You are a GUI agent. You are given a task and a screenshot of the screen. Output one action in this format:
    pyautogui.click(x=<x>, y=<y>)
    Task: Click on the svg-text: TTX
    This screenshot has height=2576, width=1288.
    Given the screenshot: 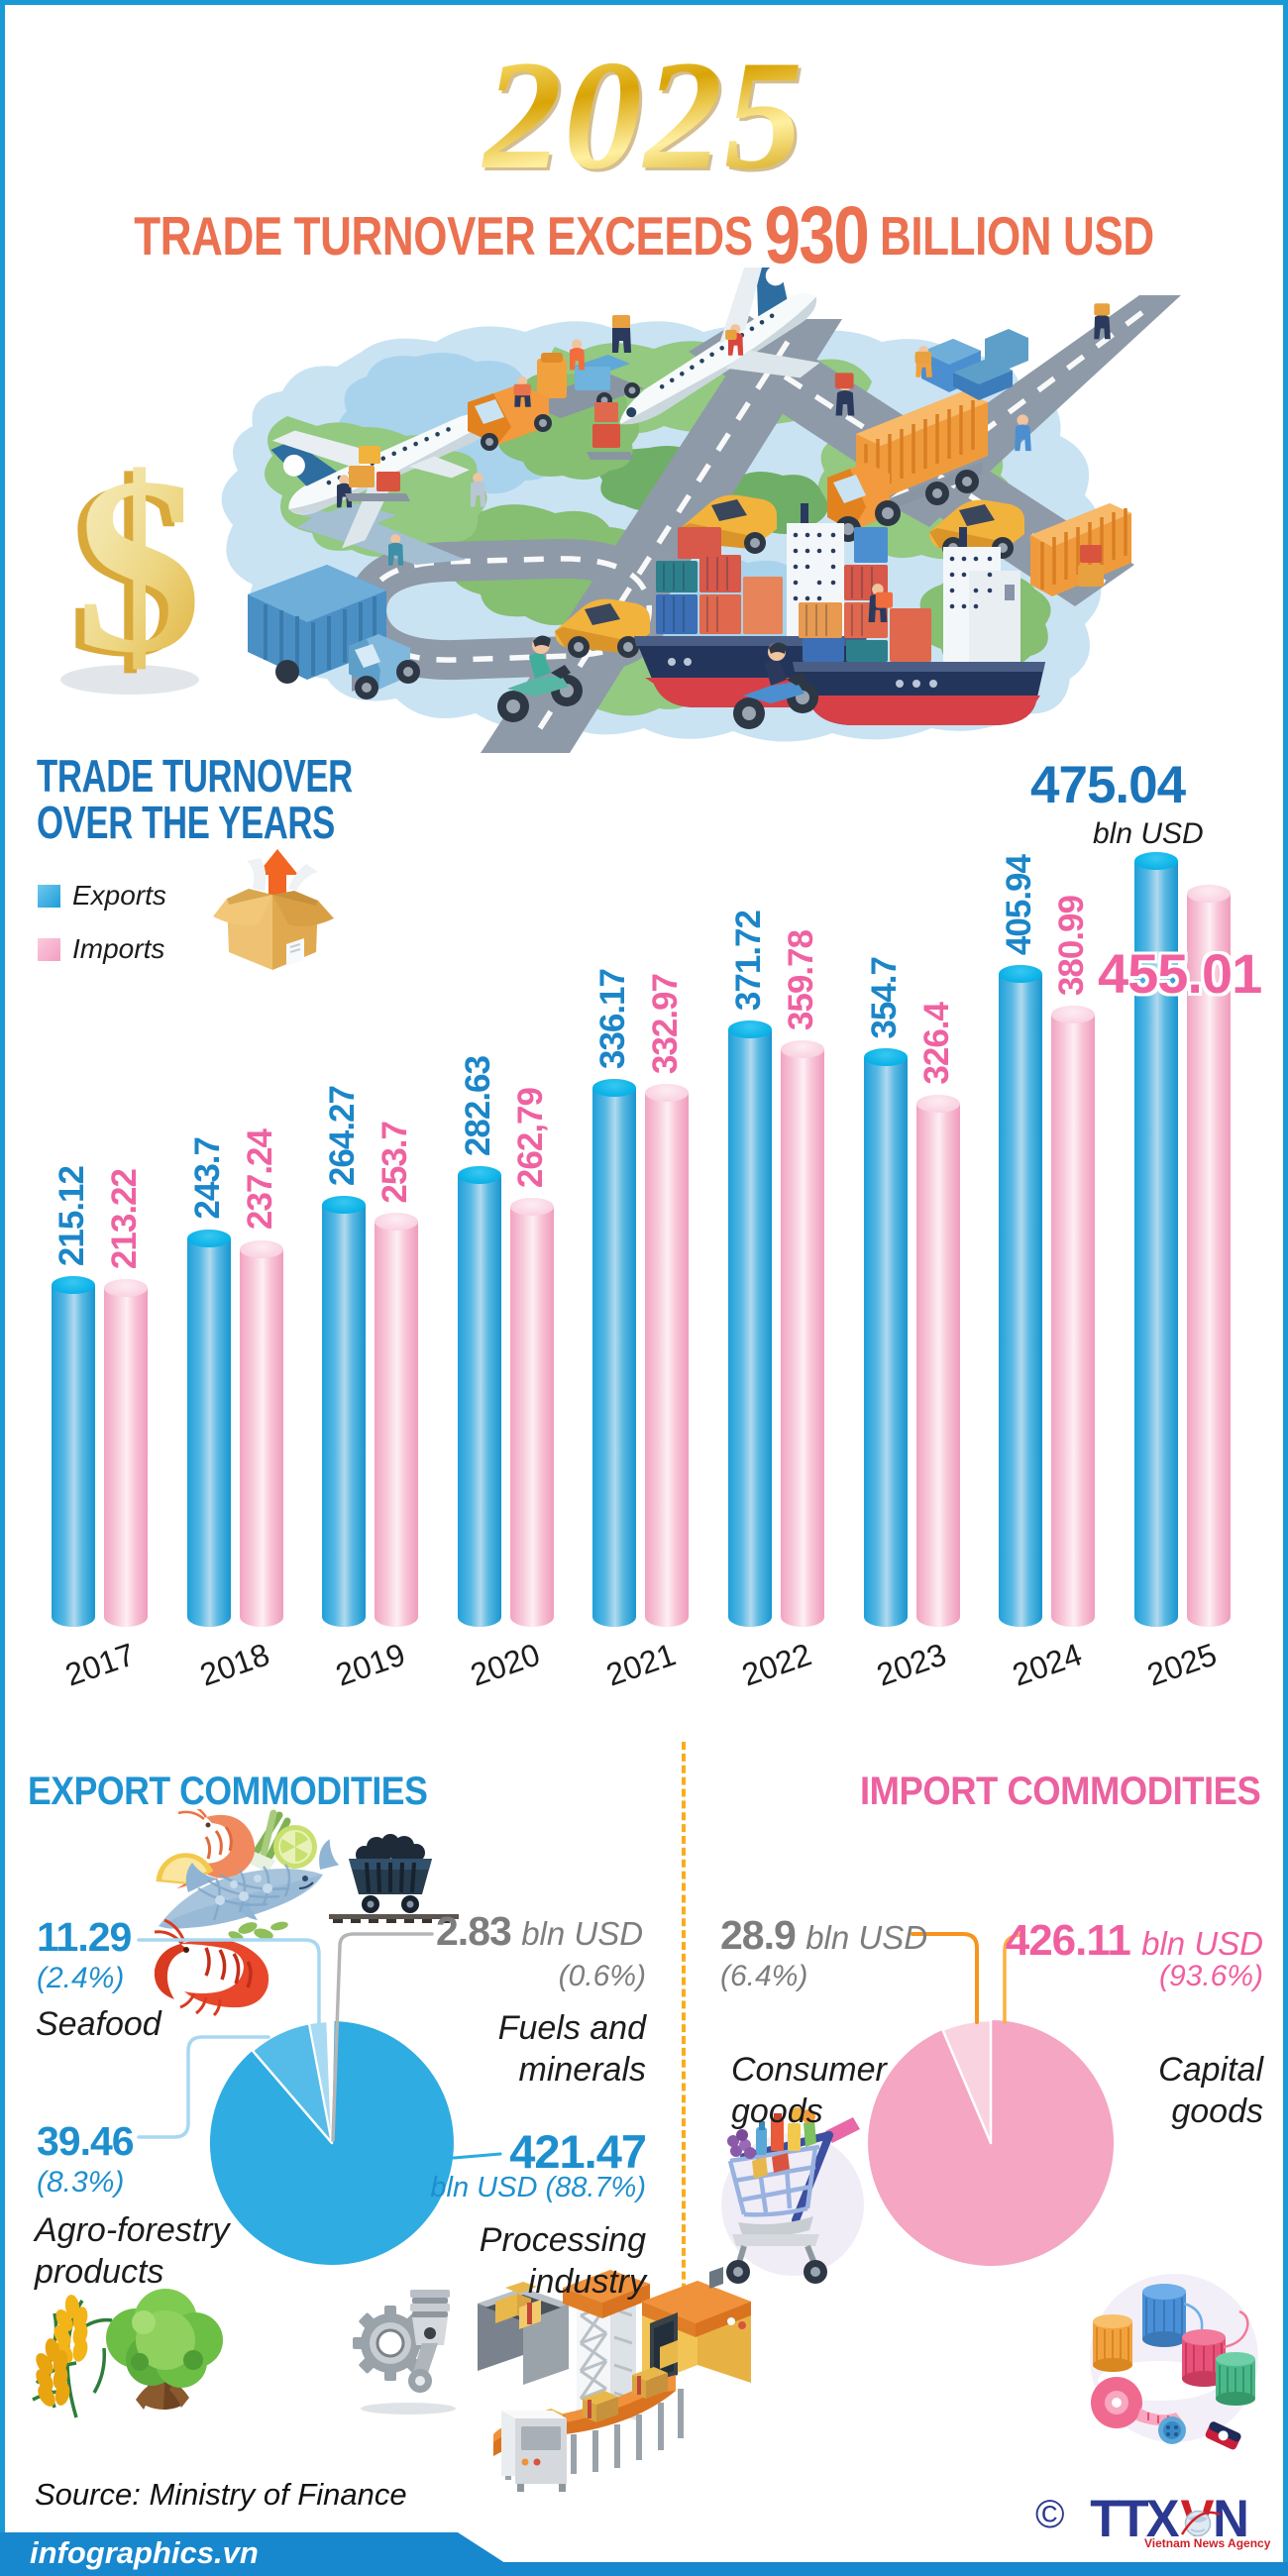 What is the action you would take?
    pyautogui.click(x=1135, y=2519)
    